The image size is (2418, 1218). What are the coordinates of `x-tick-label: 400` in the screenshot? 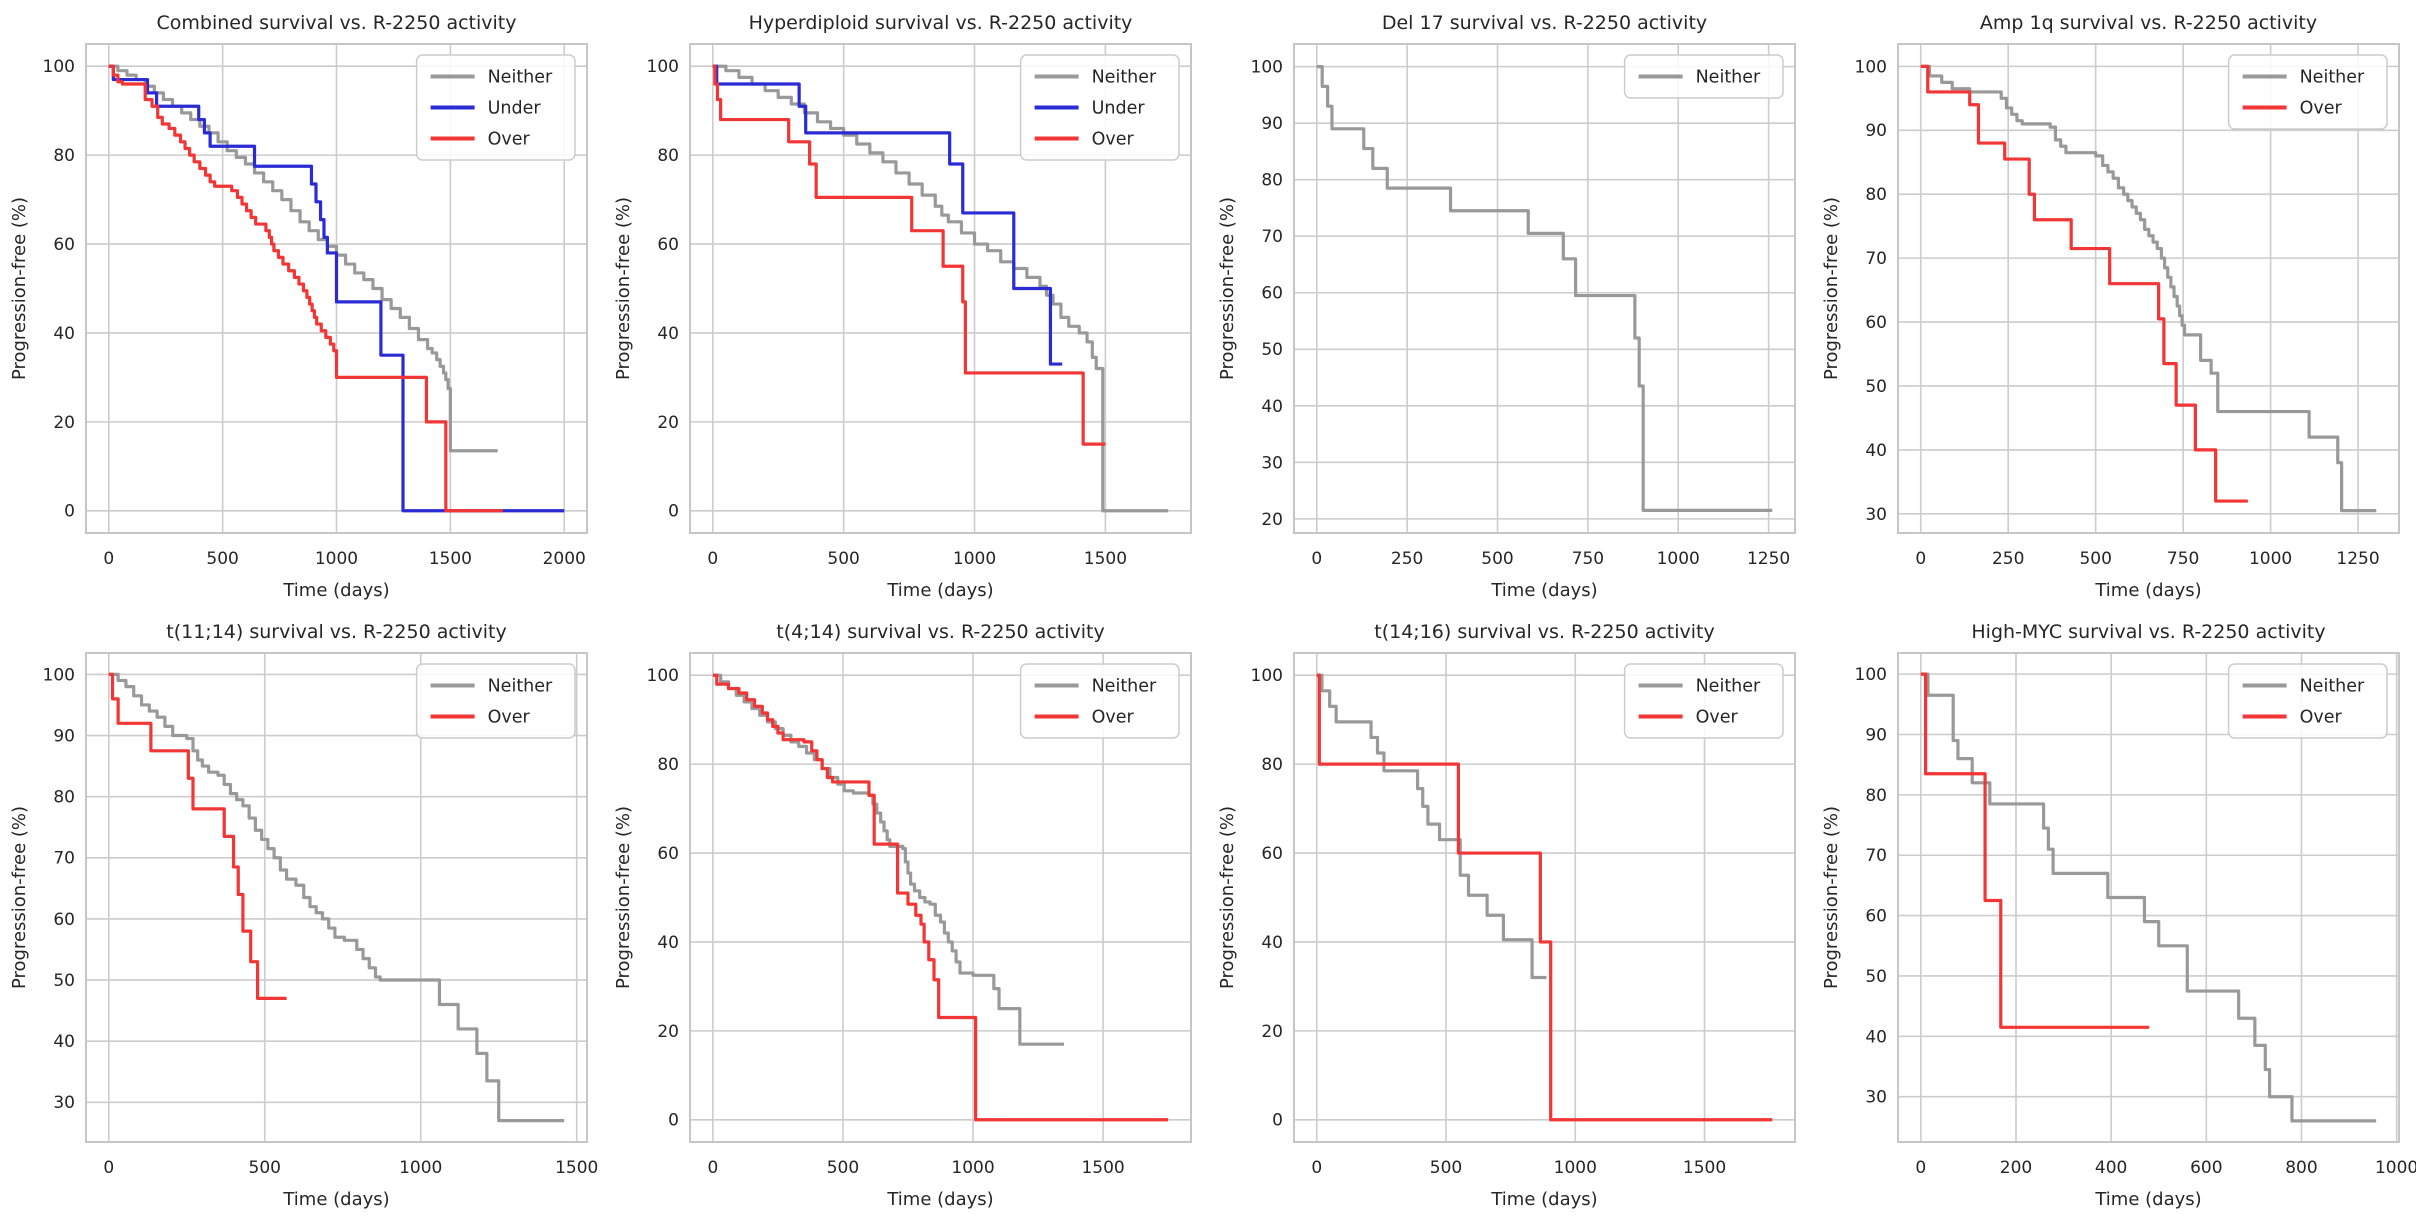 It's located at (2111, 1168).